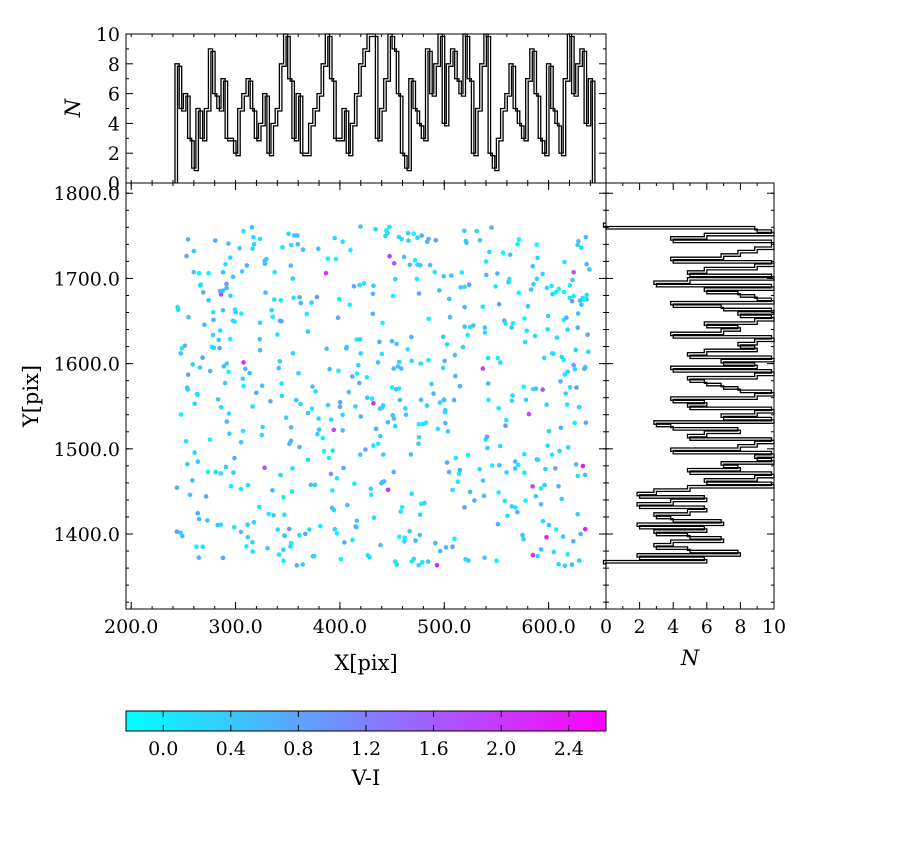 Image resolution: width=900 pixels, height=850 pixels. I want to click on top-hist-y-tick-label: 2, so click(114, 154).